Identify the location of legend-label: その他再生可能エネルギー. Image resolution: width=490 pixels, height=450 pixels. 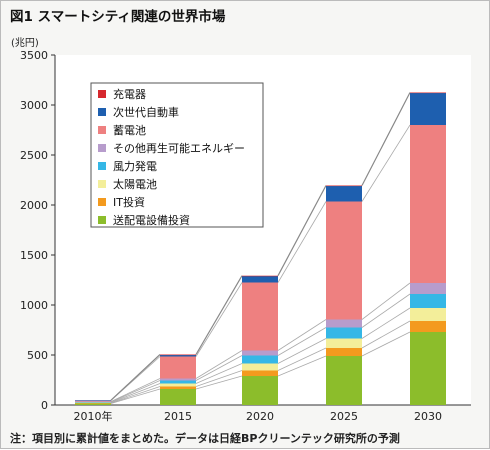
(179, 148).